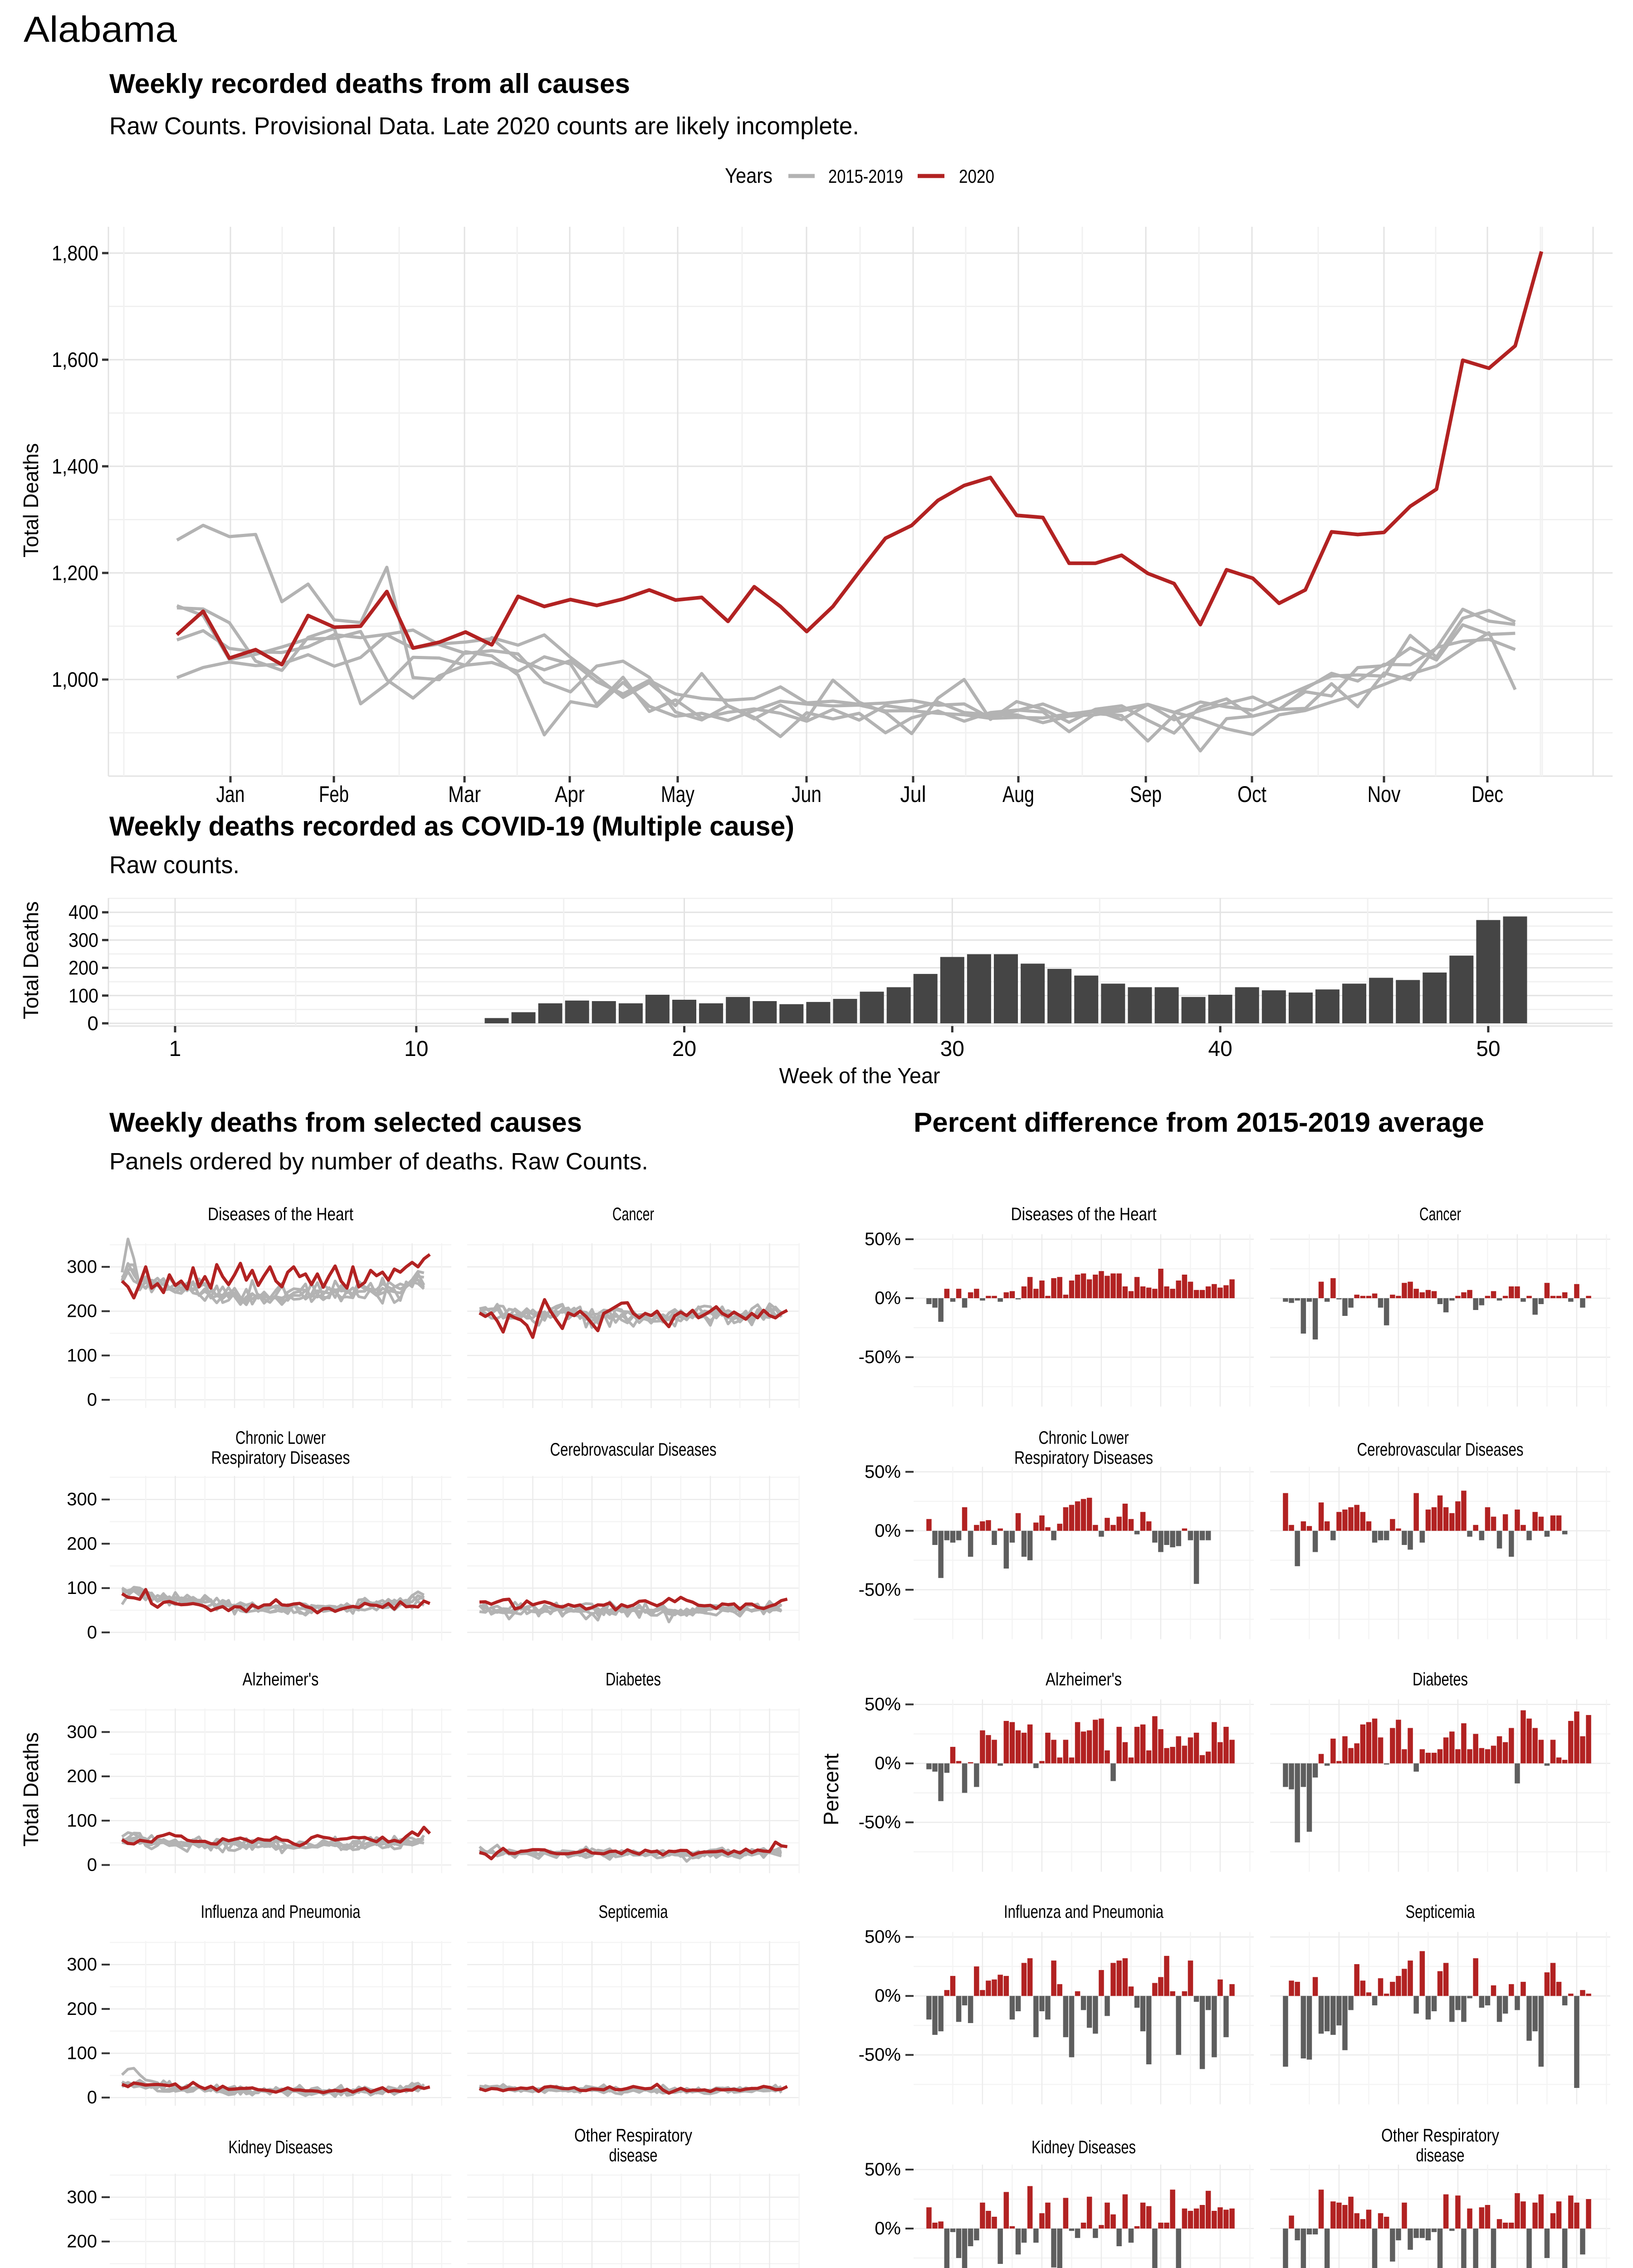  What do you see at coordinates (677, 795) in the screenshot?
I see `svg-text: May` at bounding box center [677, 795].